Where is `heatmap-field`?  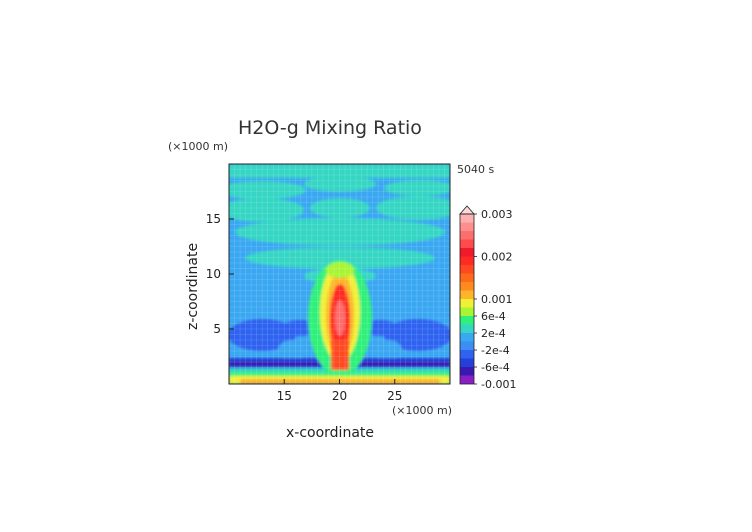 heatmap-field is located at coordinates (339, 274).